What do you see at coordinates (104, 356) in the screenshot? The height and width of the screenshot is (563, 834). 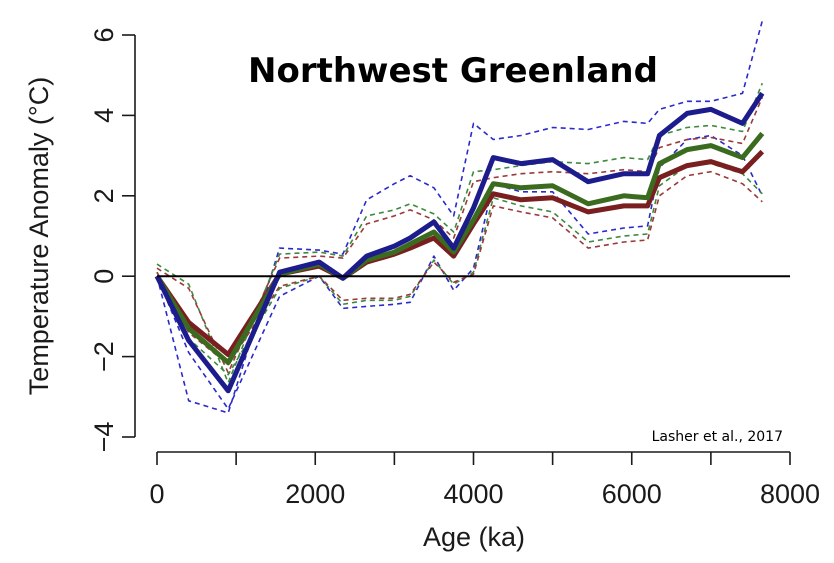 I see `y-tick-label--2: −2` at bounding box center [104, 356].